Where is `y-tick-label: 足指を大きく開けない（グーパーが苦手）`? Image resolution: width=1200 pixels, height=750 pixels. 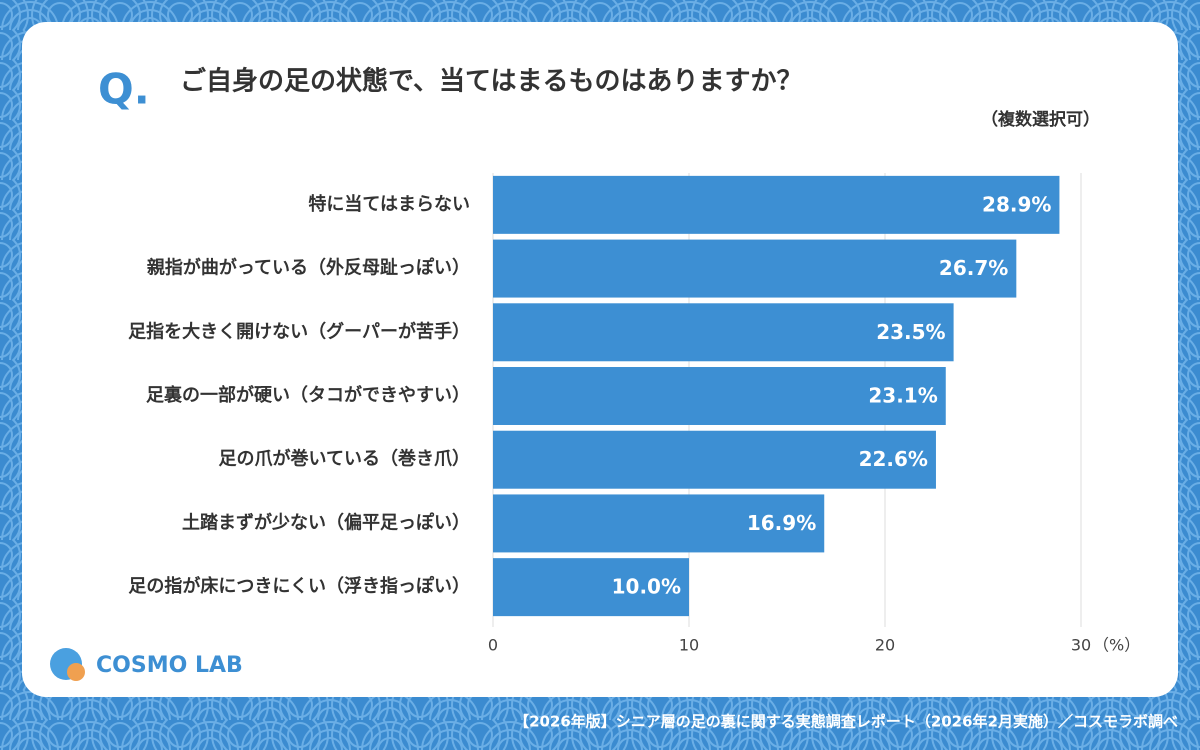 y-tick-label: 足指を大きく開けない（グーパーが苦手） is located at coordinates (299, 331).